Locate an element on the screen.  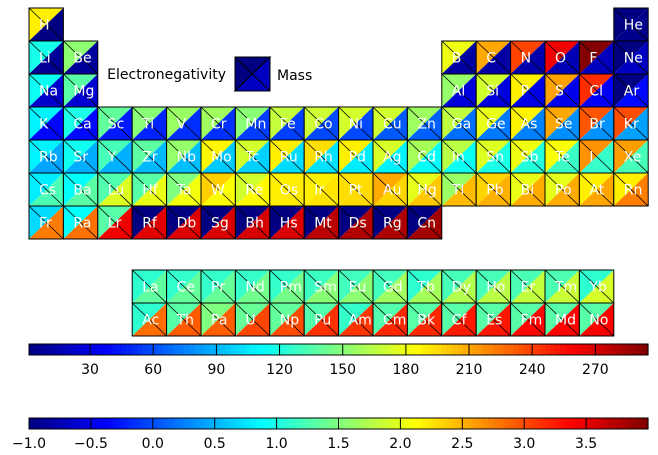
legend-label-electronegativity: Electronegativity is located at coordinates (166, 75).